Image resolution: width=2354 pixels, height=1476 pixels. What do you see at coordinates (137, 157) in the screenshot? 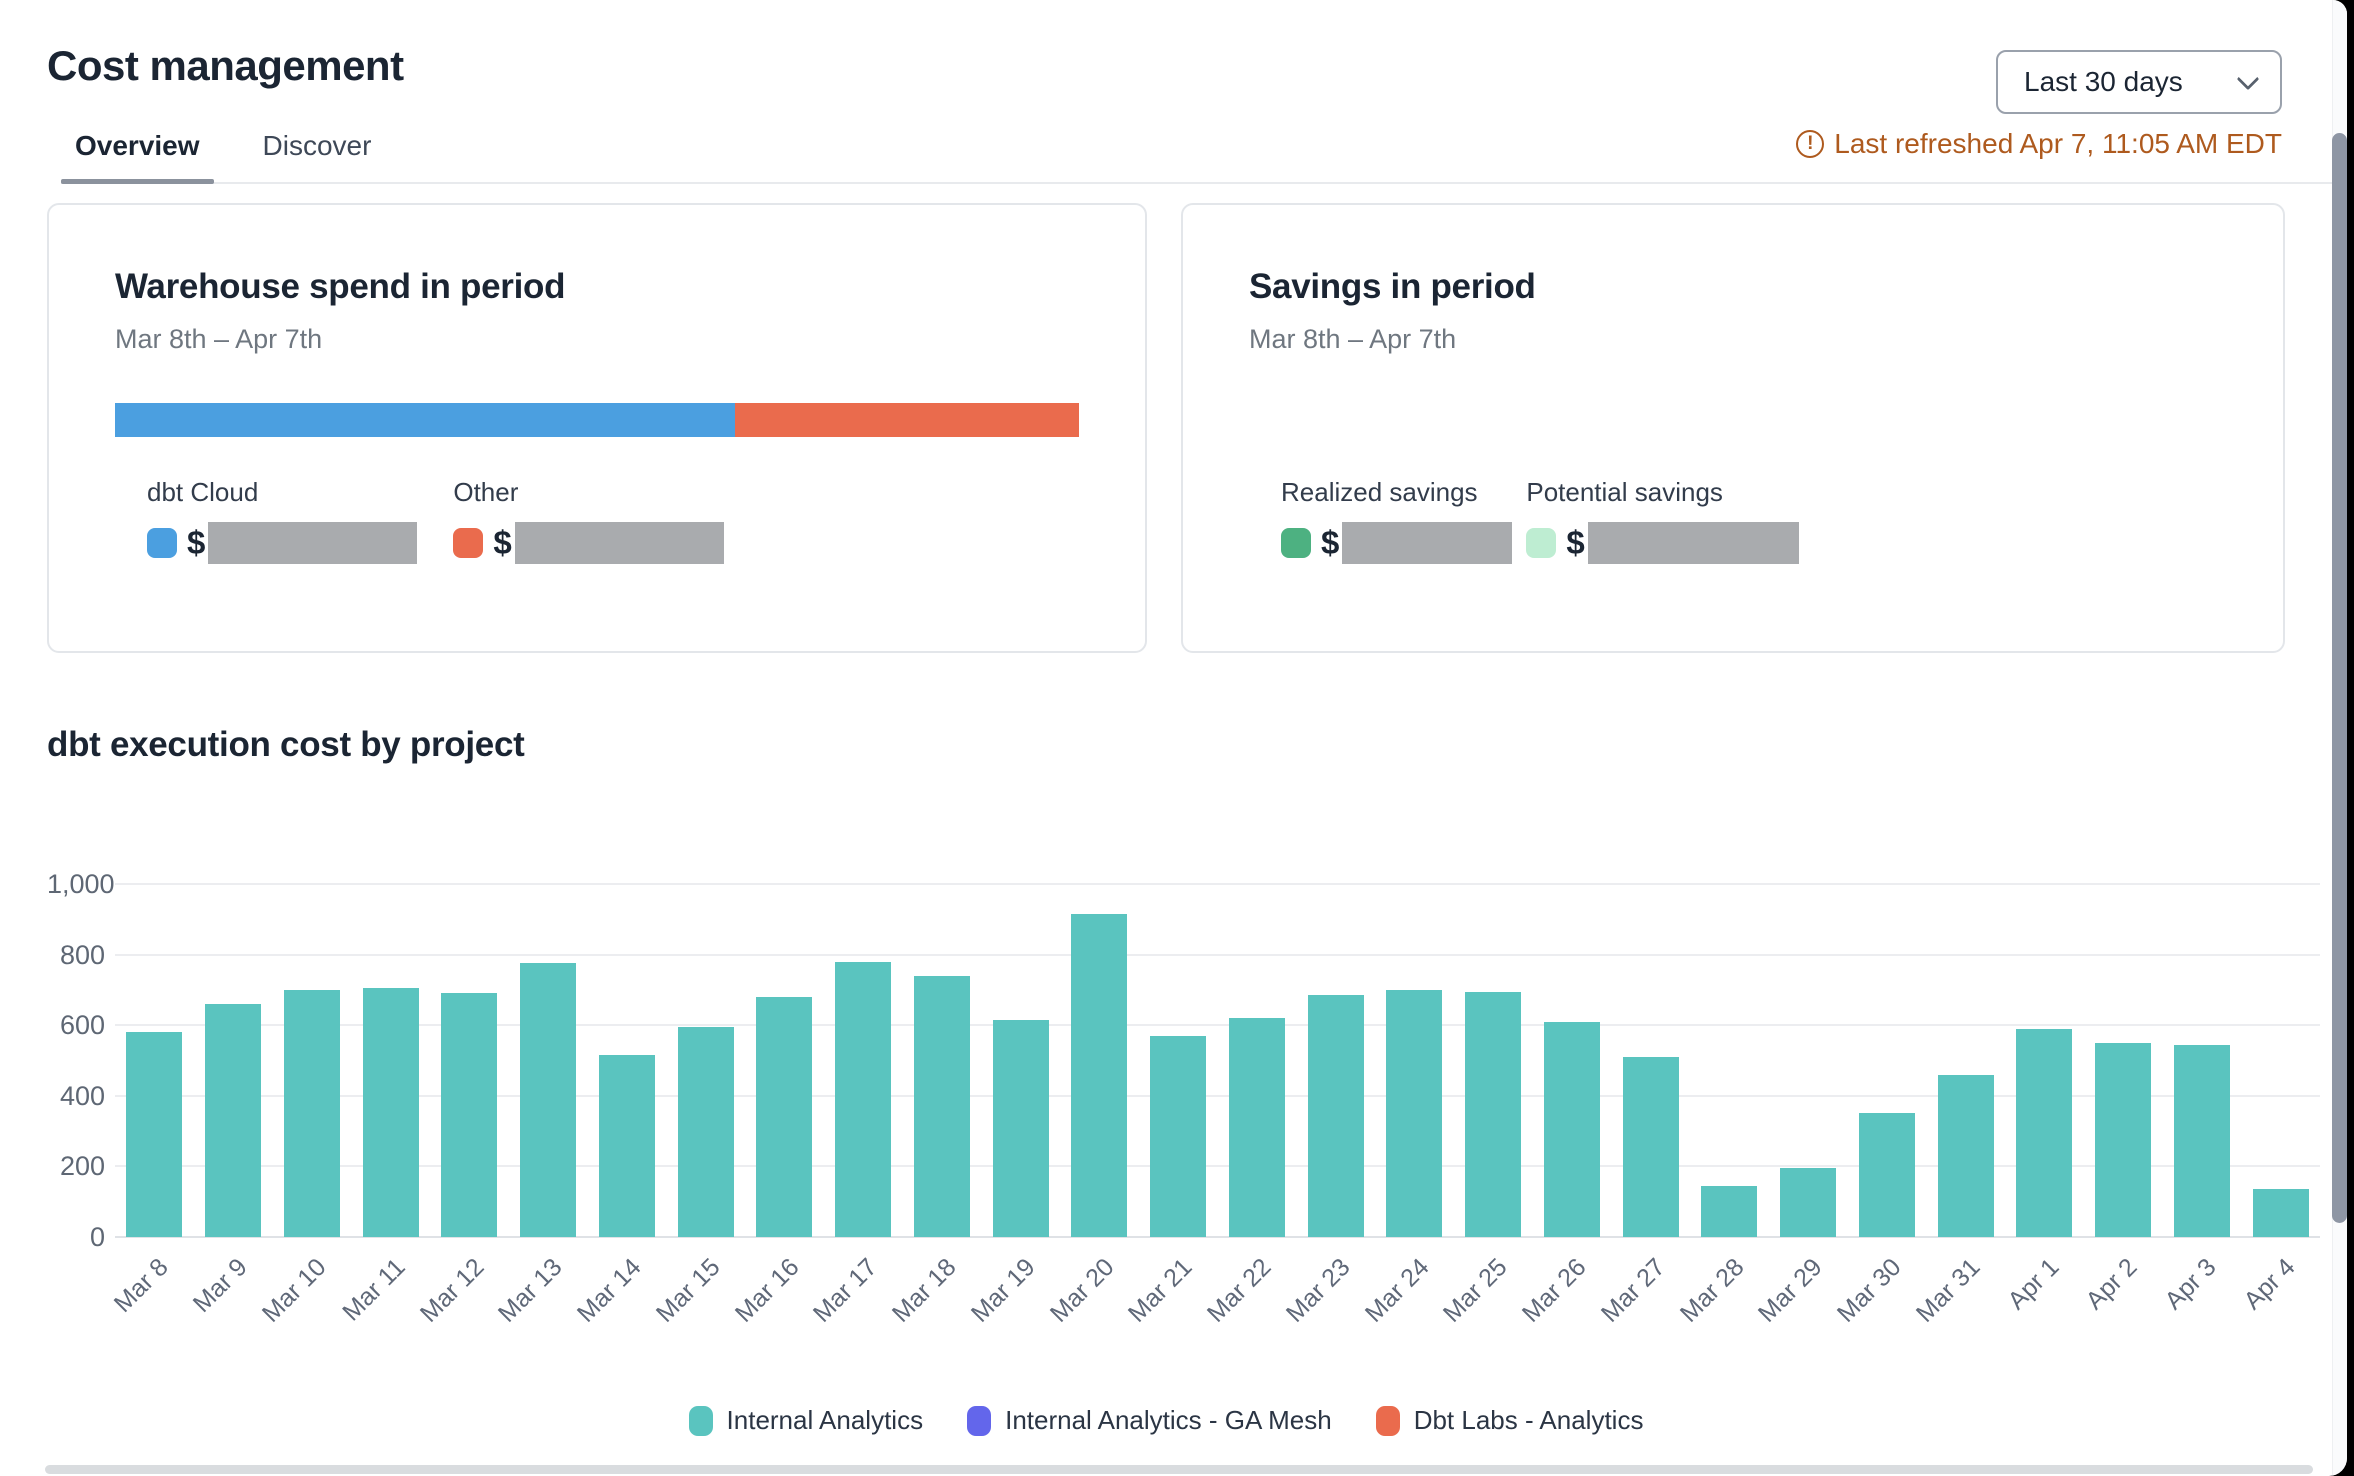
I see `tab-overview: Overview` at bounding box center [137, 157].